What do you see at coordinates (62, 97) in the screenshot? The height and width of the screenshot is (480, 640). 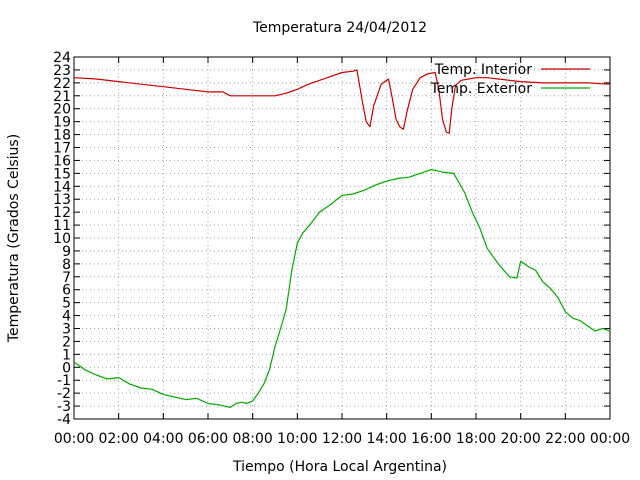 I see `y-tick-label: 21` at bounding box center [62, 97].